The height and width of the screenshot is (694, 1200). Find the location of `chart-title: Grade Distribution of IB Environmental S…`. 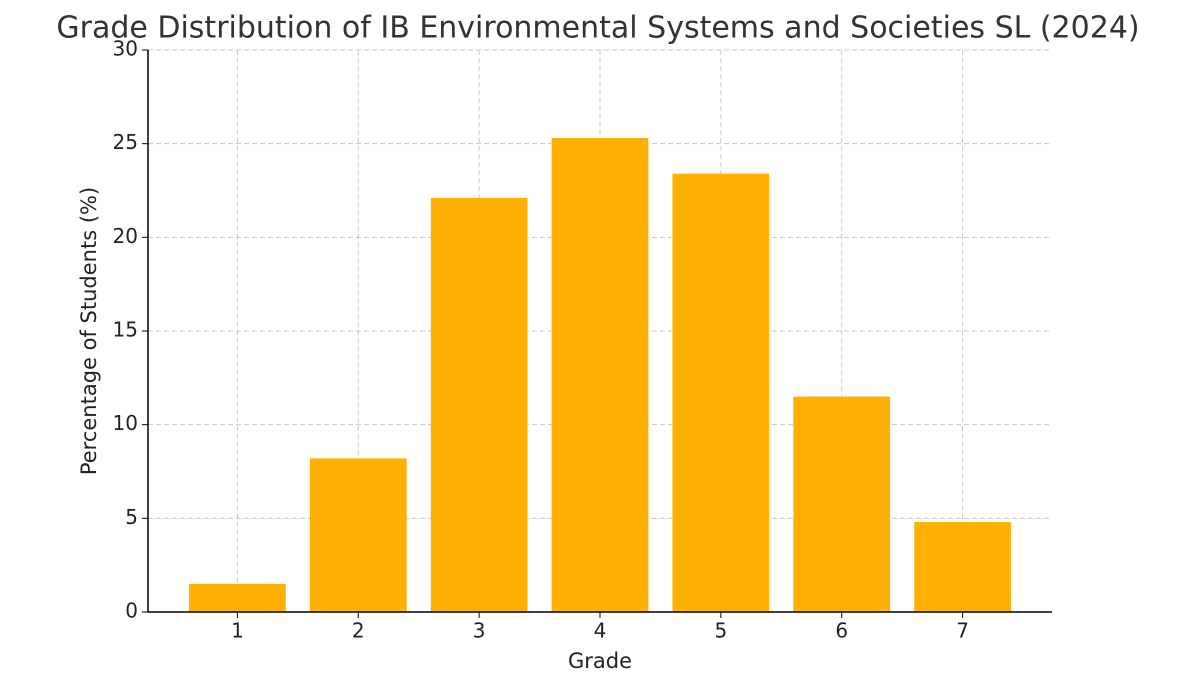

chart-title: Grade Distribution of IB Environmental S… is located at coordinates (597, 28).